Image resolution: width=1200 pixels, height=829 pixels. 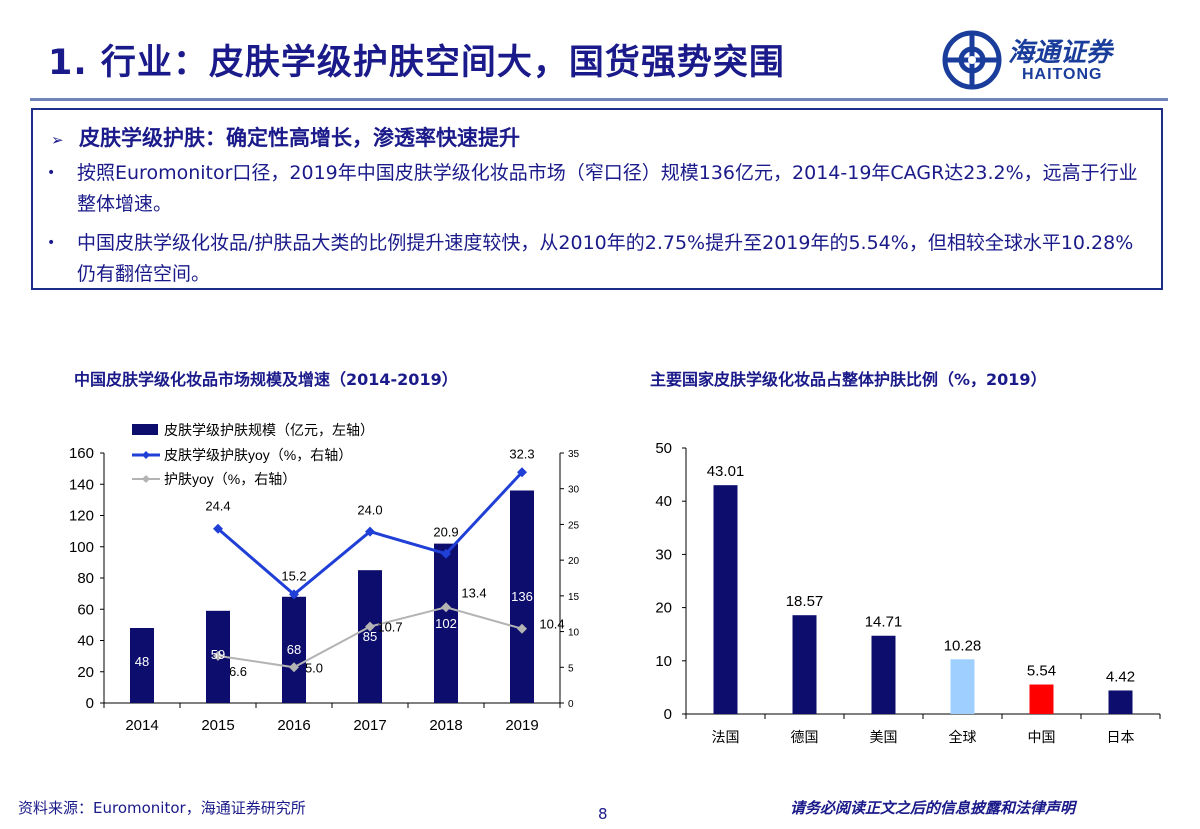 What do you see at coordinates (805, 601) in the screenshot?
I see `bar-value-label: 18.57` at bounding box center [805, 601].